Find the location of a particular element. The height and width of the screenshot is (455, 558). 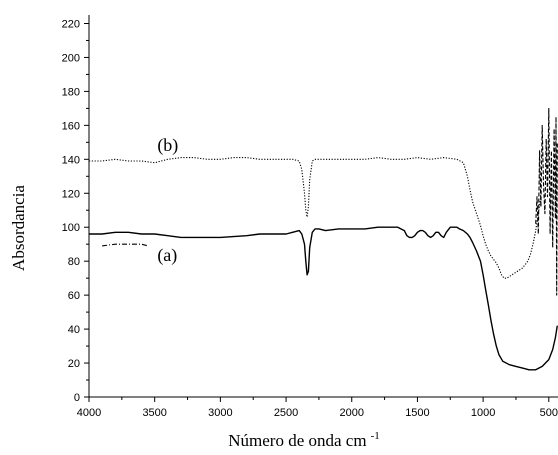

y-tick-label: 180 is located at coordinates (71, 92).